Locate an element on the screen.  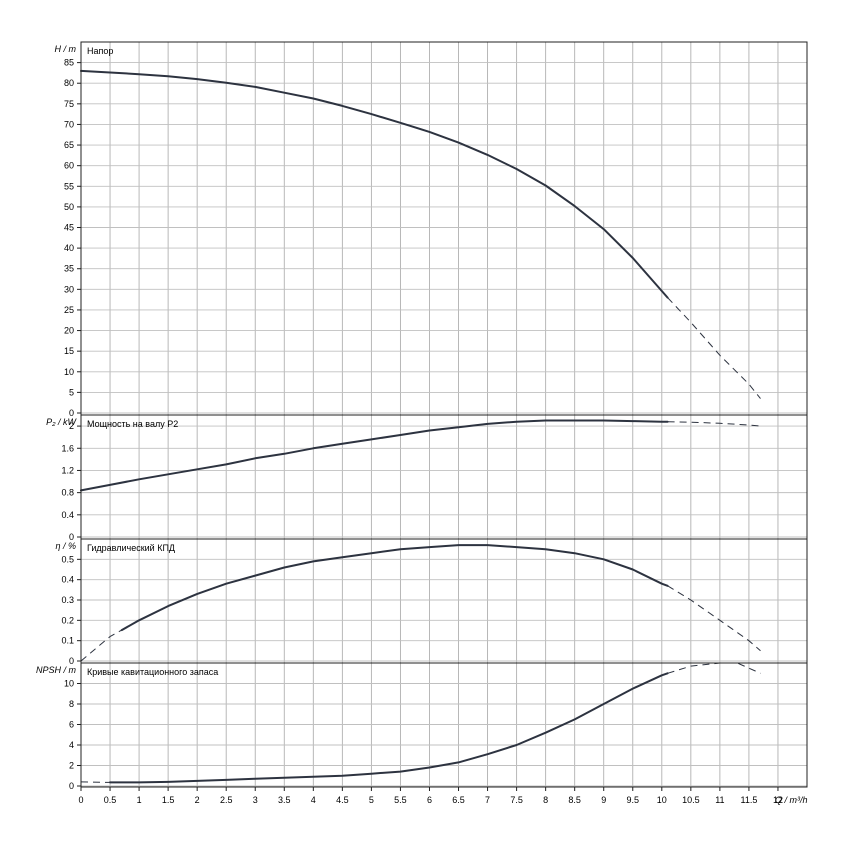
power-curve is located at coordinates (374, 455).